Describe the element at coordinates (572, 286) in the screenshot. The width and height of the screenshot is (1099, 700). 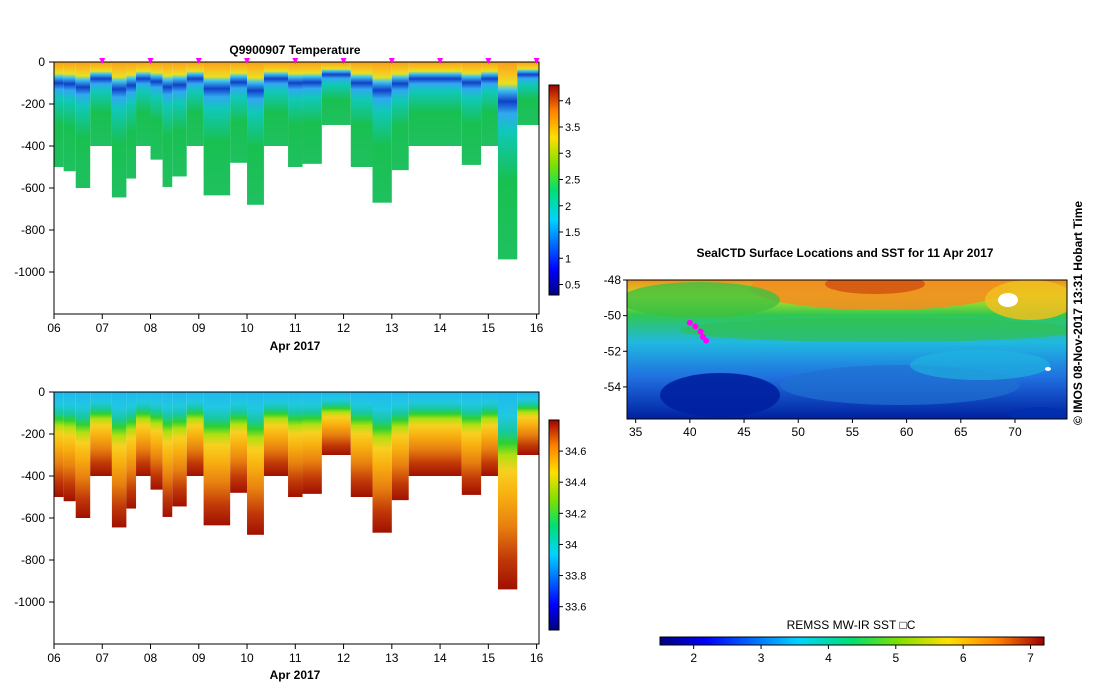
I see `colorbar-tick-label: 0.5` at that location.